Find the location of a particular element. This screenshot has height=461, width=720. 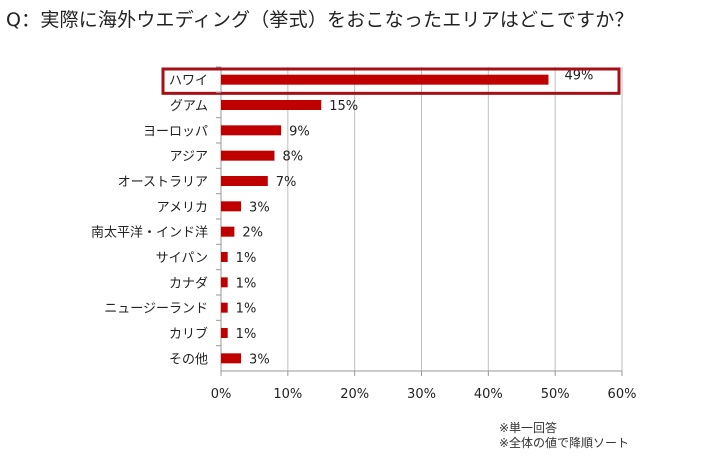

x-tick-label: 40% is located at coordinates (488, 394).